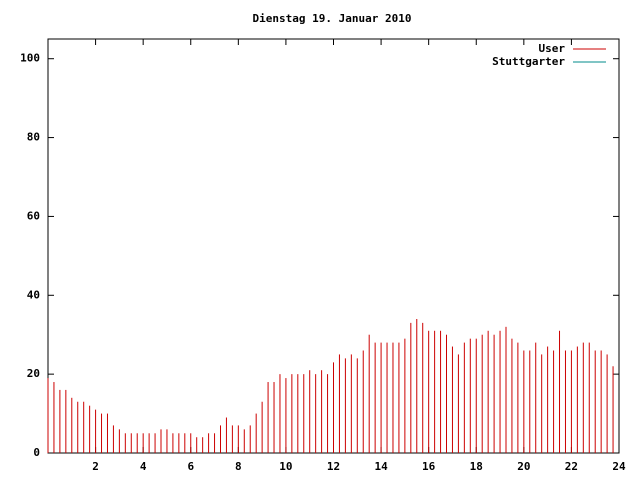  I want to click on x-tick-label: 8, so click(238, 466).